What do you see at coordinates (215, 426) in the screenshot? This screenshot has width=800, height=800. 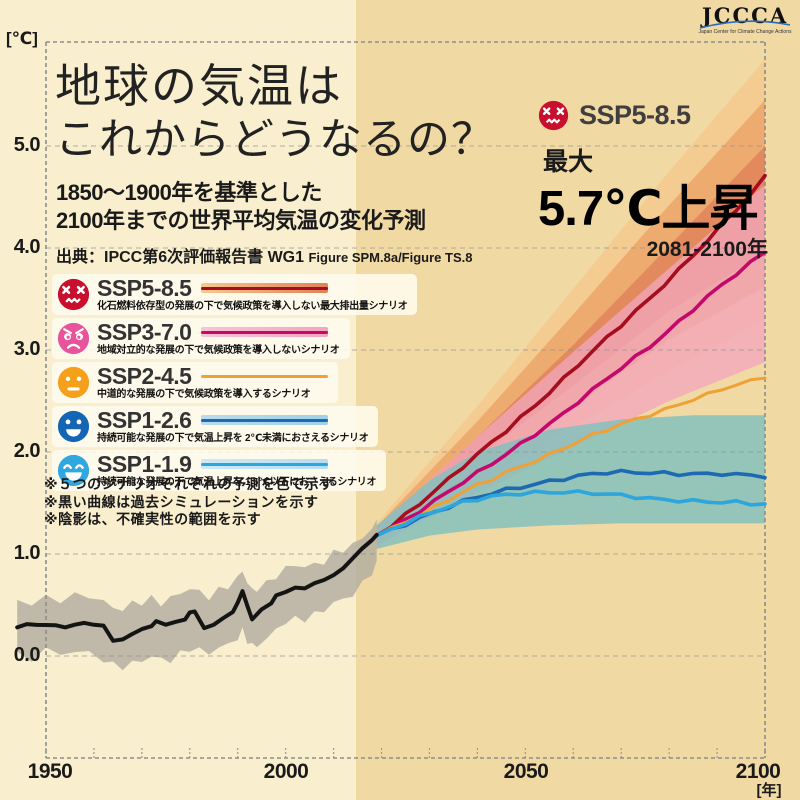 I see `legend-item-ssp1-26: SSP1-2.6 持続可能な発展の下で気温上昇を 2℃未満におさえるシナリオ` at bounding box center [215, 426].